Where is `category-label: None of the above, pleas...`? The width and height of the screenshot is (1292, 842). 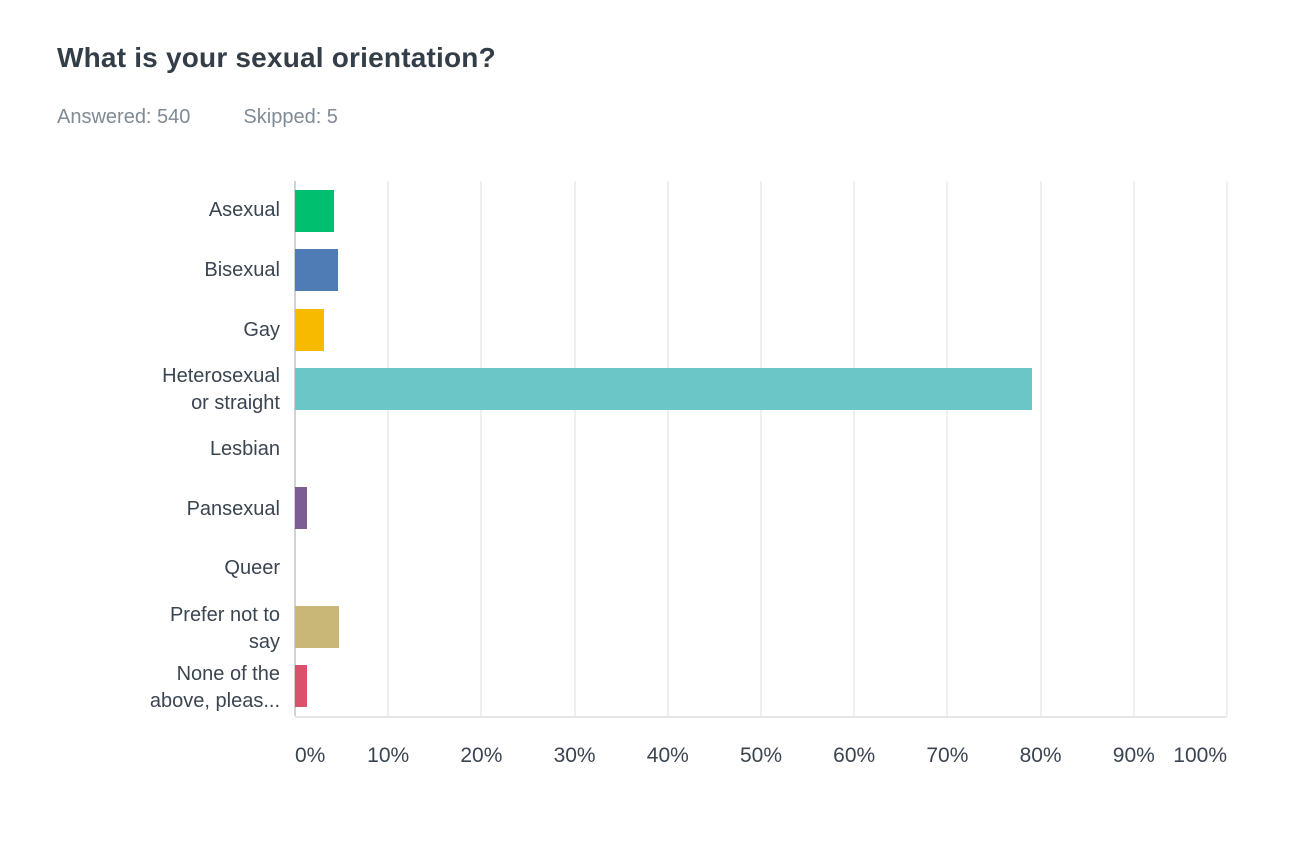
category-label: None of the above, pleas... is located at coordinates (214, 688).